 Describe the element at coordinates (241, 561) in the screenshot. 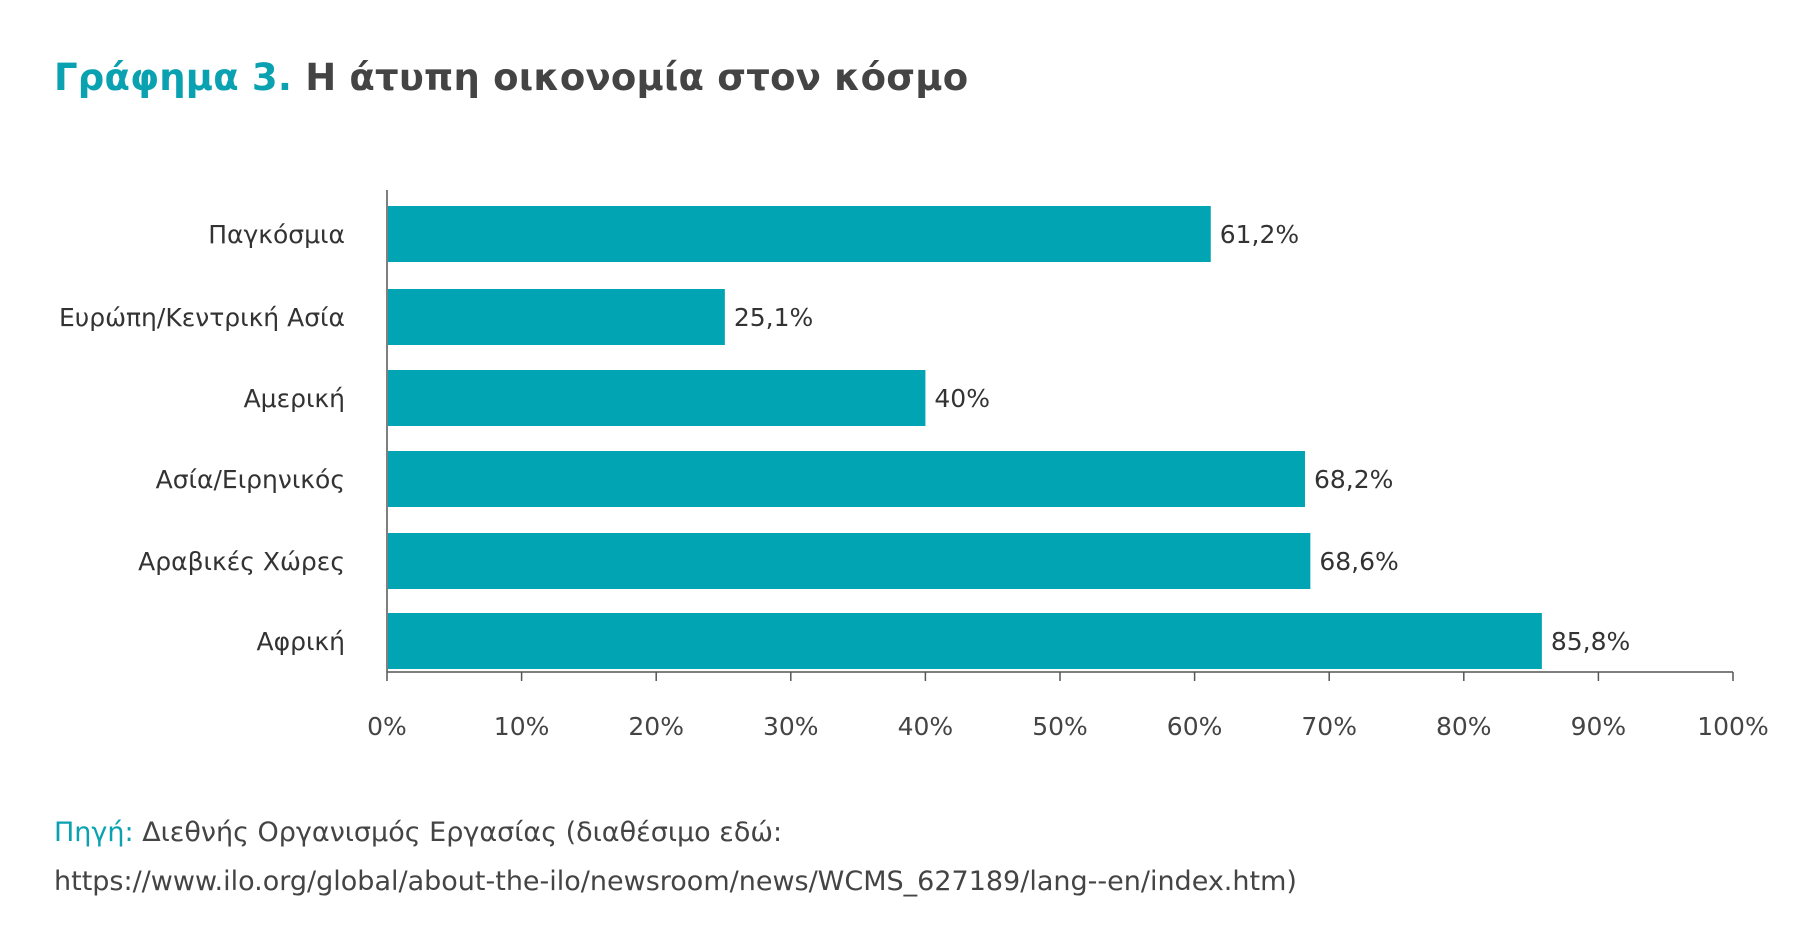

I see `category-label: Αραβικές Χώρες` at that location.